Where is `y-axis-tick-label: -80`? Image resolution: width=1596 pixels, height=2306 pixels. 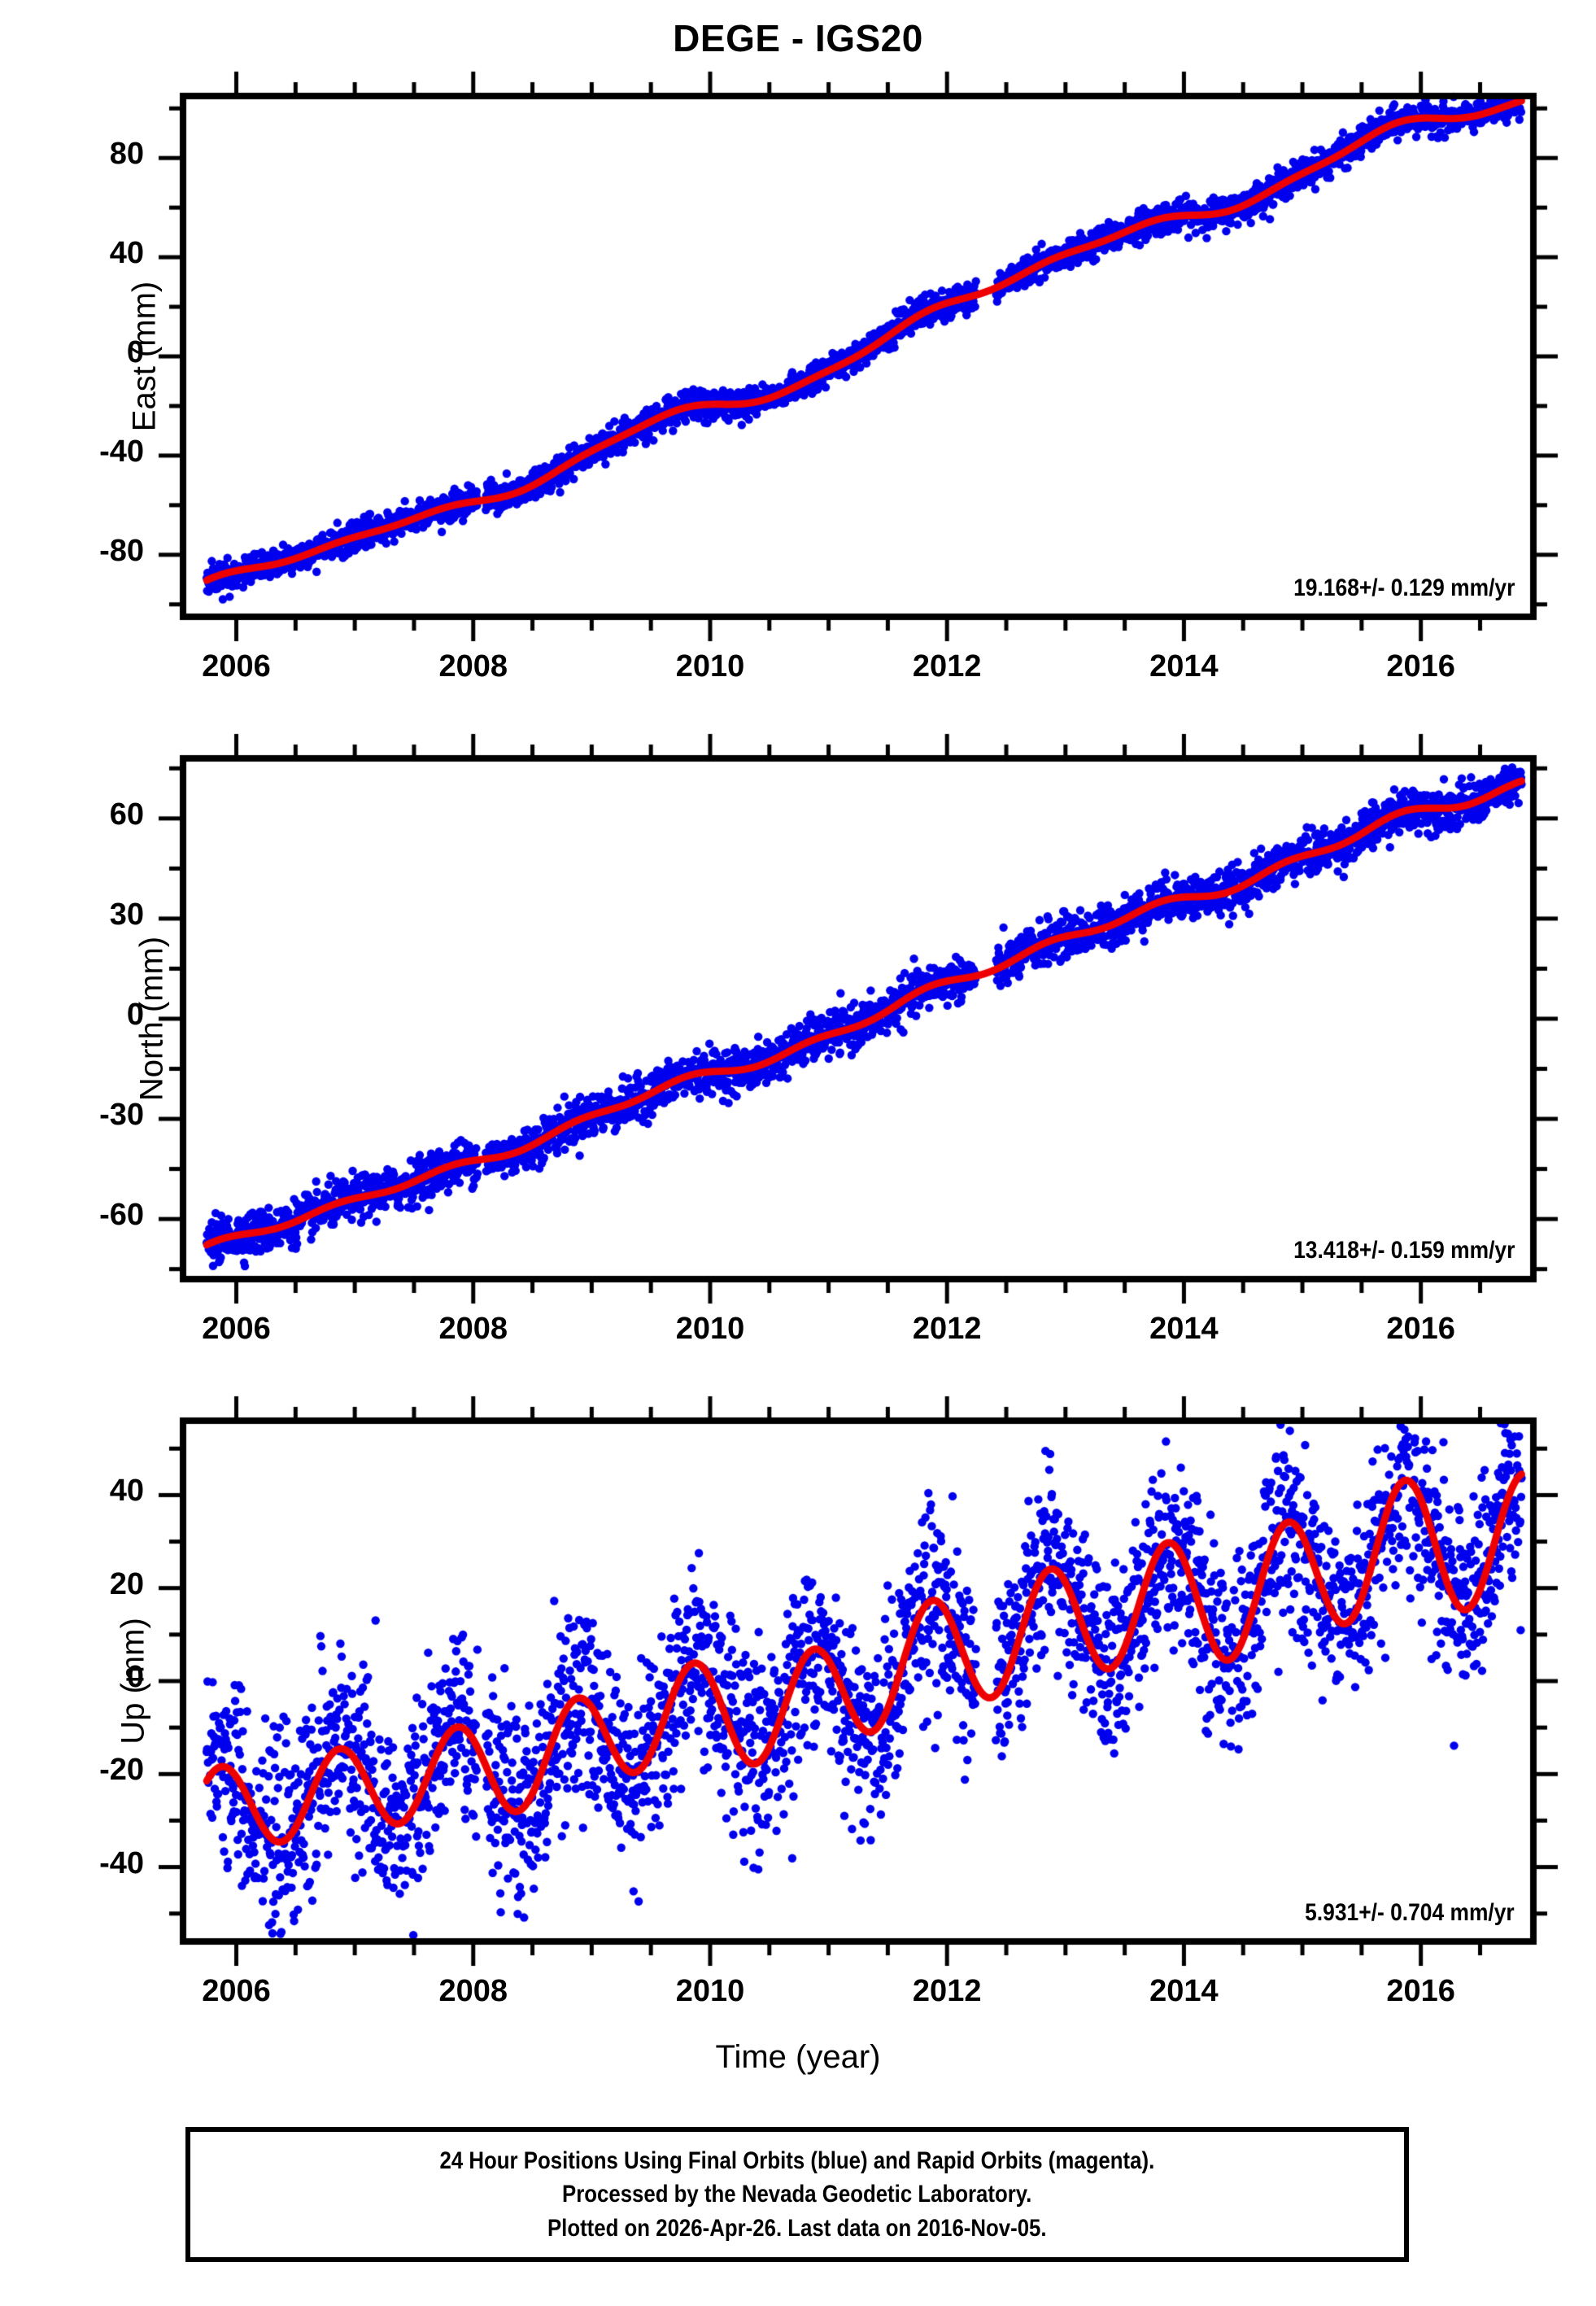 y-axis-tick-label: -80 is located at coordinates (121, 550).